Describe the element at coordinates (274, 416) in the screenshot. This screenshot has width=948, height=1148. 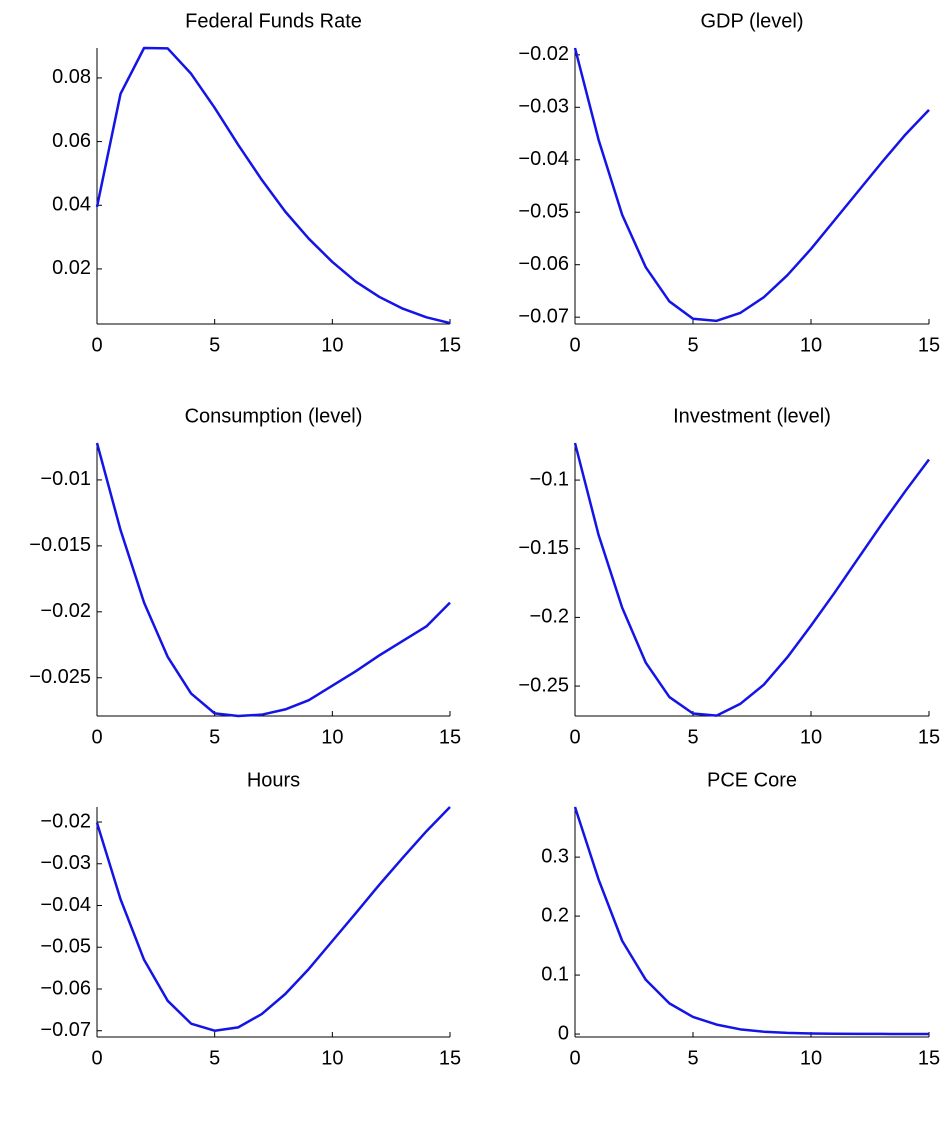
I see `chart-title: Consumption (level)` at that location.